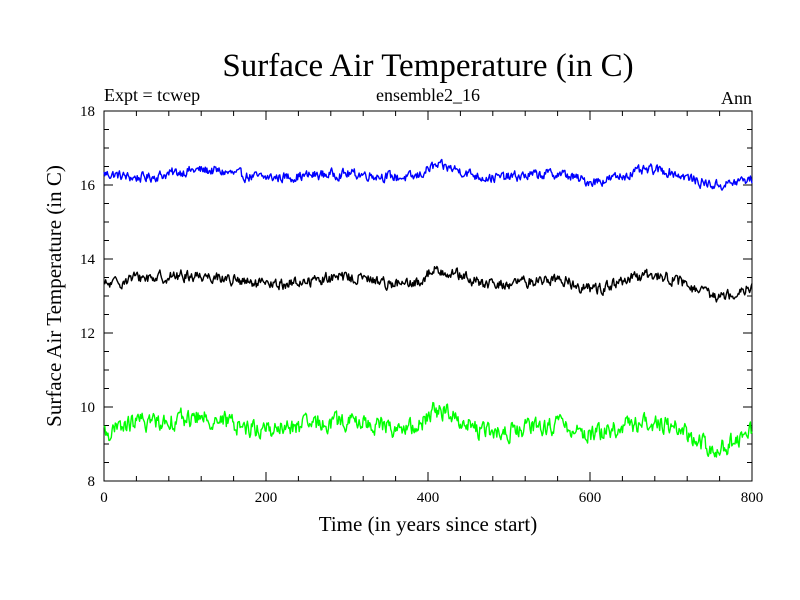 This screenshot has height=600, width=800. I want to click on y-tick-label: 14, so click(88, 260).